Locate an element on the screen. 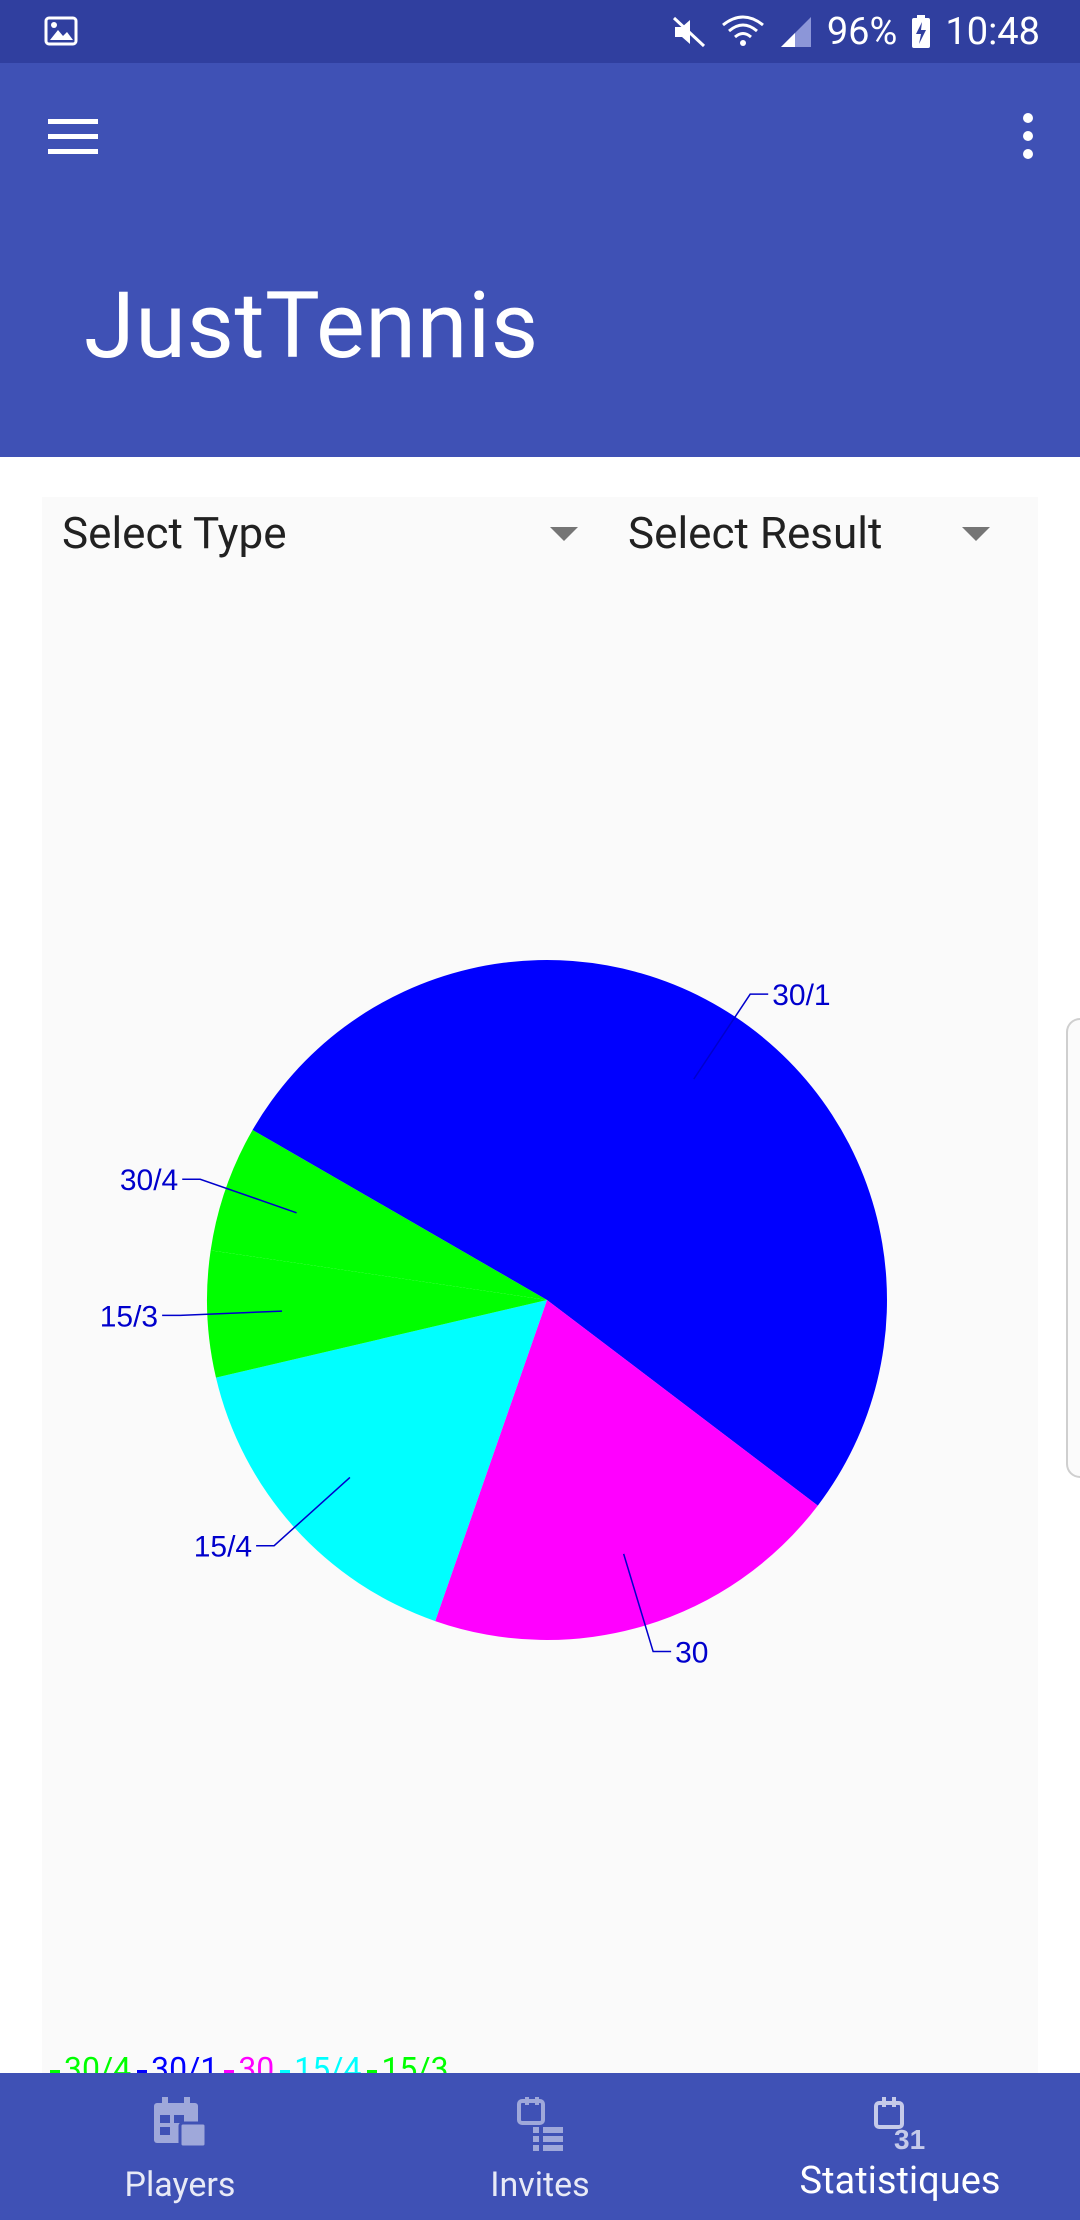 Image resolution: width=1080 pixels, height=2220 pixels. image-icon is located at coordinates (61, 31).